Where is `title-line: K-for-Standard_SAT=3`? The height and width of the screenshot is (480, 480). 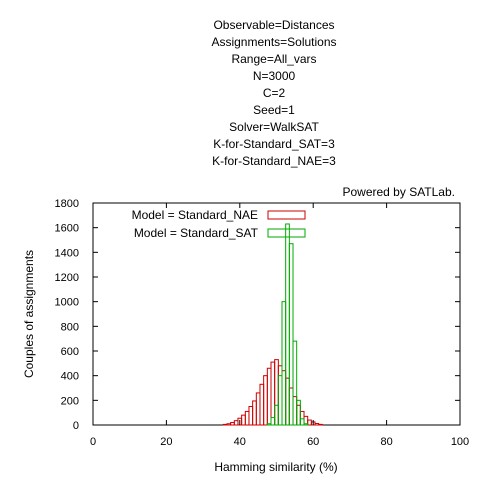
title-line: K-for-Standard_SAT=3 is located at coordinates (274, 144).